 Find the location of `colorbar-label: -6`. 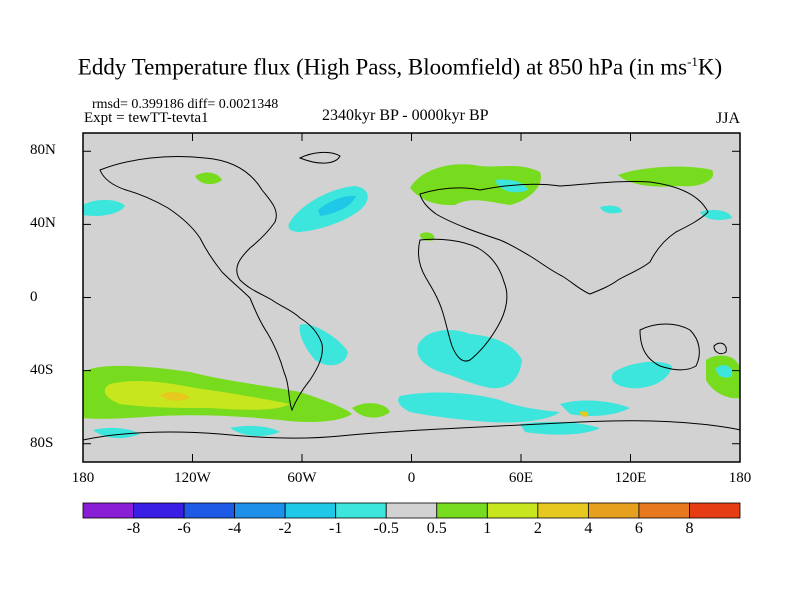

colorbar-label: -6 is located at coordinates (184, 528).